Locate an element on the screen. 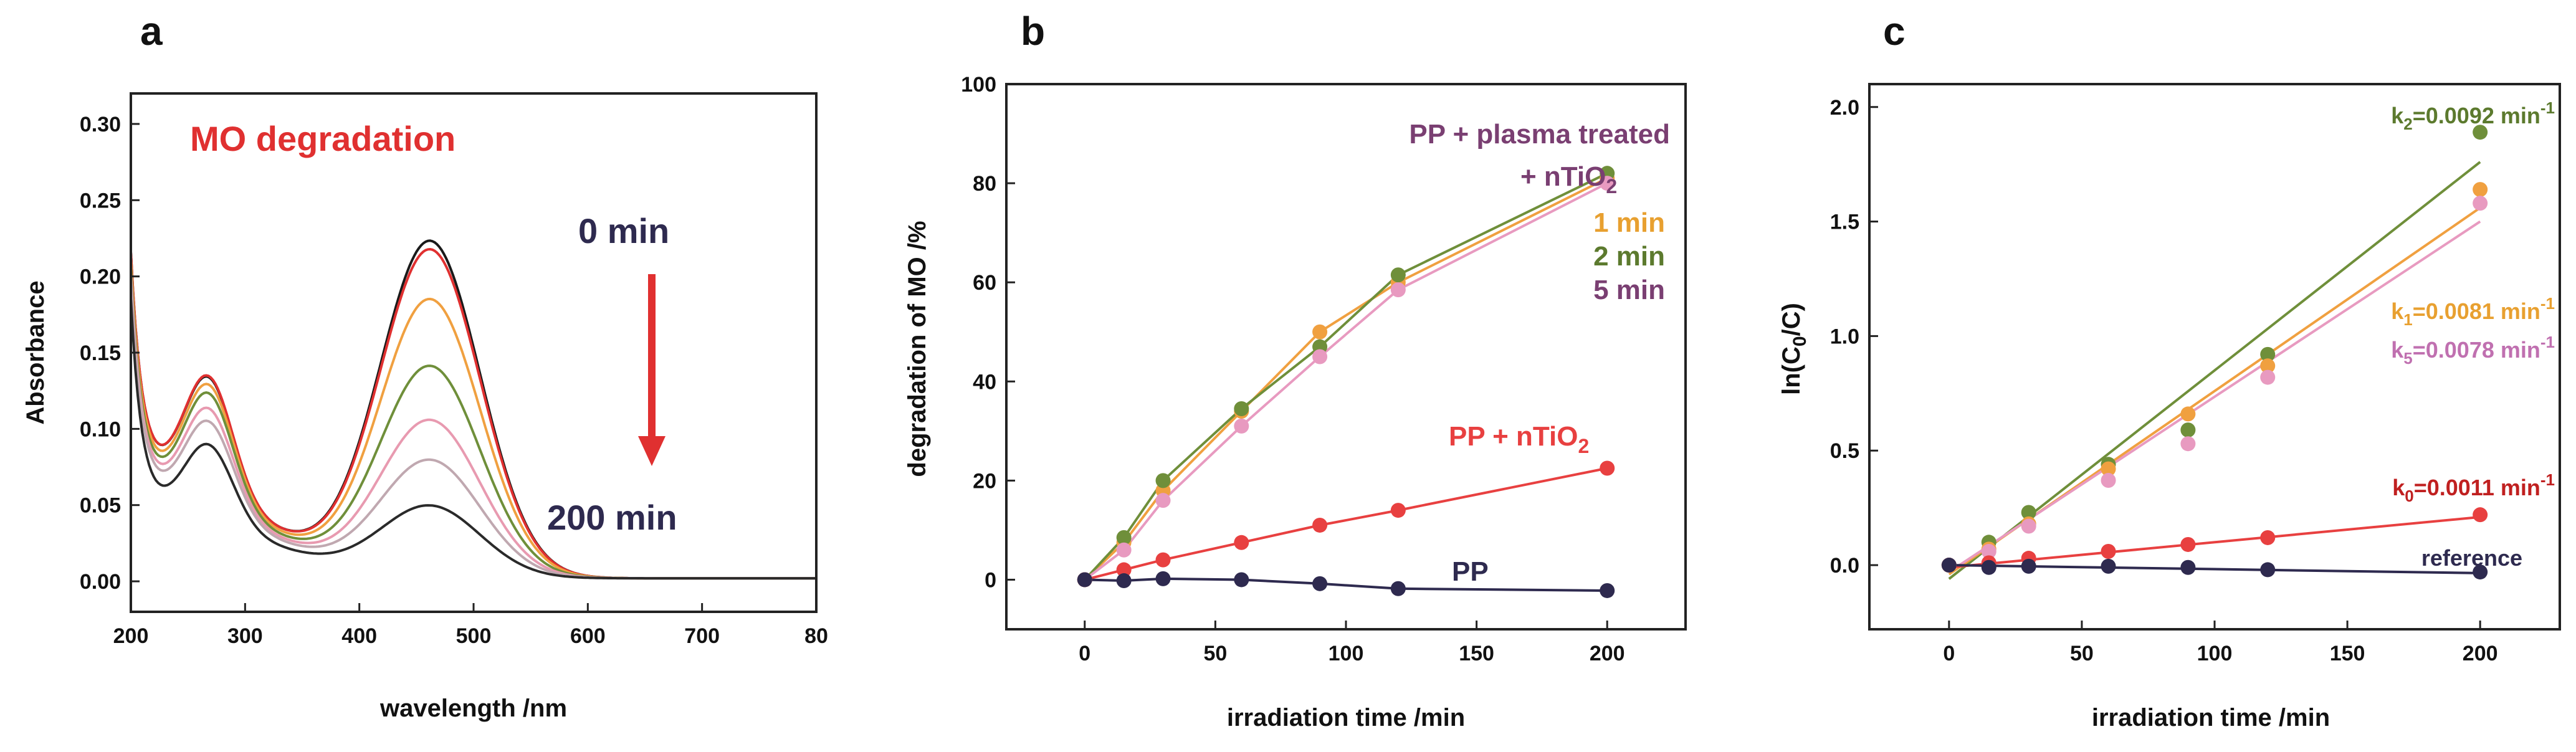 The height and width of the screenshot is (752, 2576). panel-a-x-ticks: 200 300 400 500 600 700 80 is located at coordinates (471, 625).